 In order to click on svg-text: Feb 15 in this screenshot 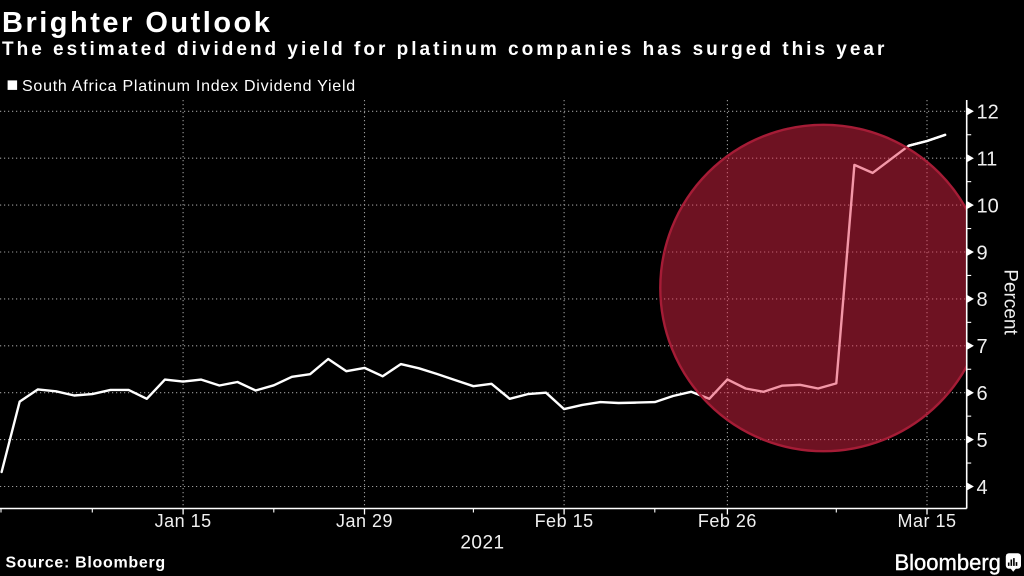, I will do `click(564, 521)`.